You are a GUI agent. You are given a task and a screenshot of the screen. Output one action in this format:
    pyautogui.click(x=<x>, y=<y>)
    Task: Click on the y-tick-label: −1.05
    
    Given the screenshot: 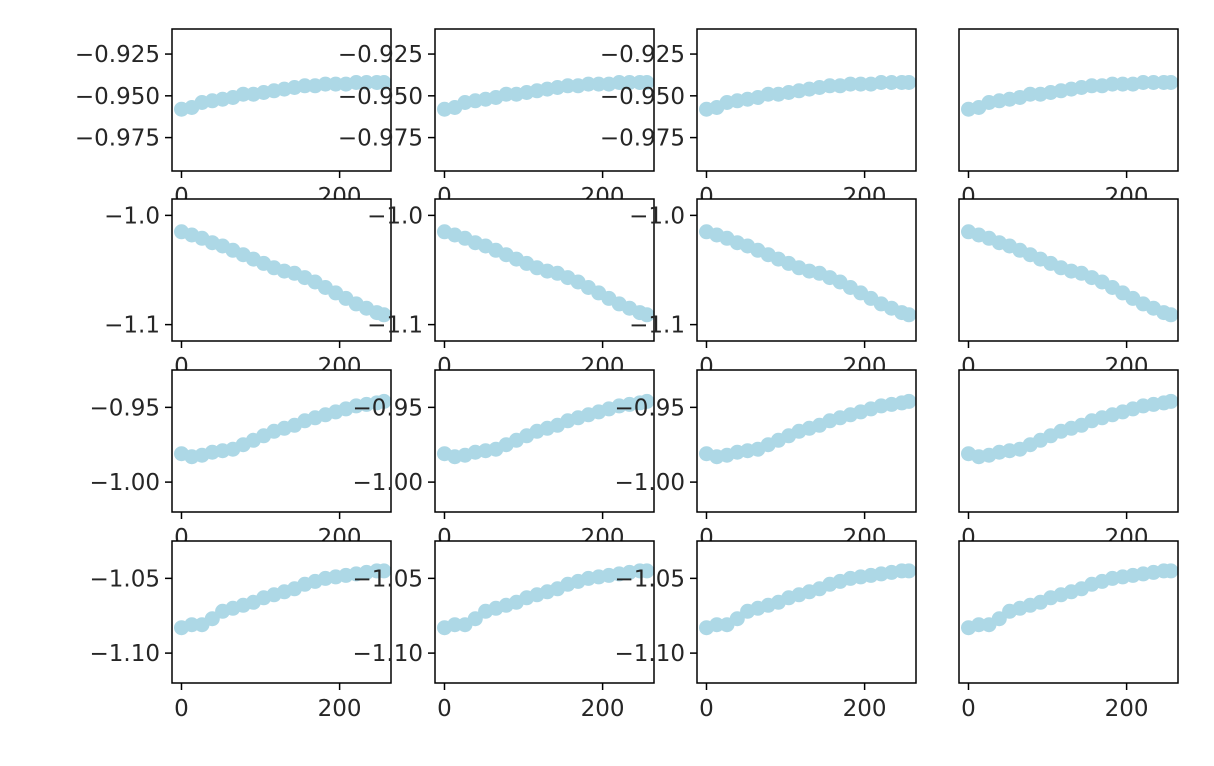 What is the action you would take?
    pyautogui.click(x=125, y=579)
    